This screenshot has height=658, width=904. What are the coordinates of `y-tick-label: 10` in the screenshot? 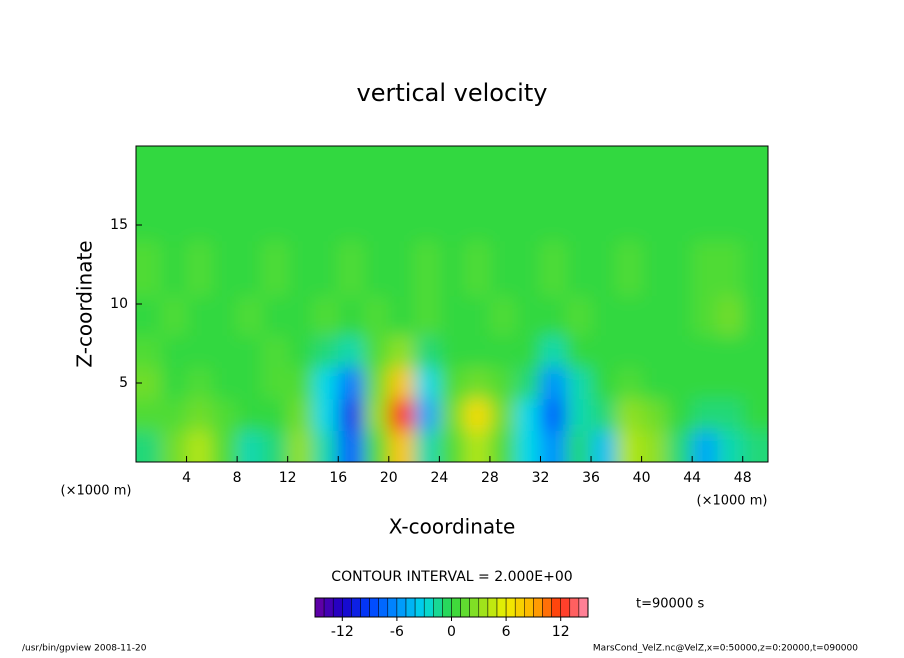 It's located at (119, 304).